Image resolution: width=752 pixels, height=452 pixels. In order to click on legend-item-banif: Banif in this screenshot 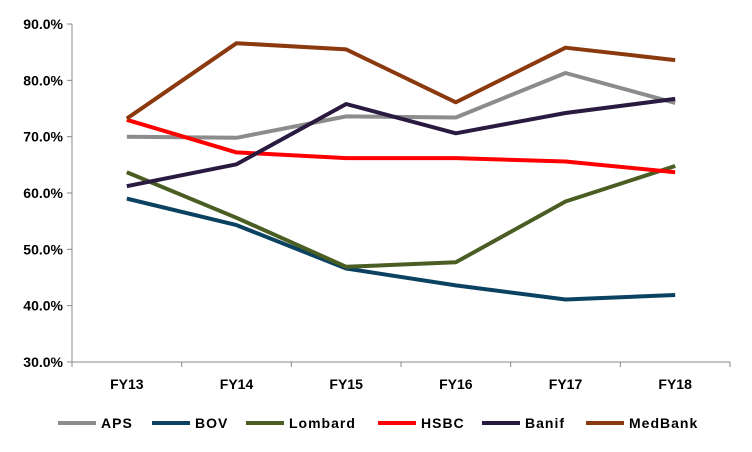, I will do `click(523, 423)`.